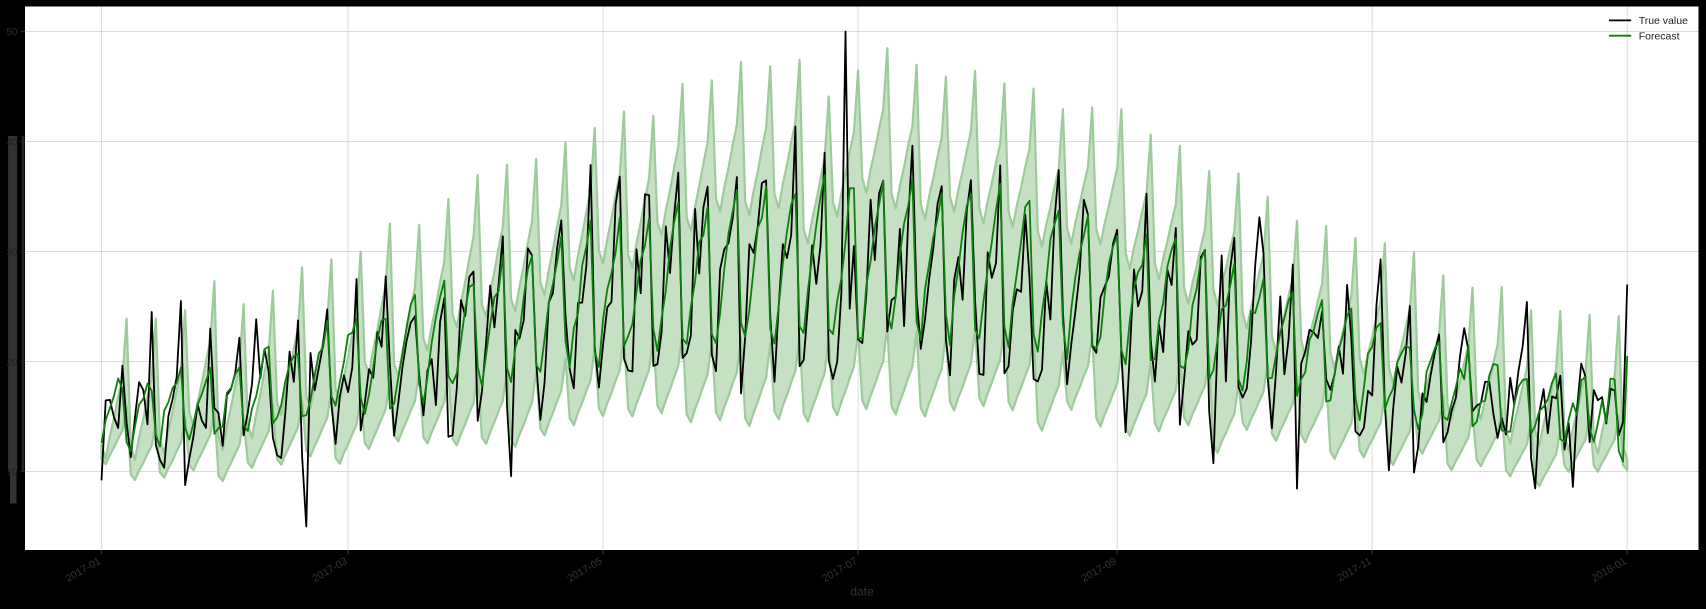 Image resolution: width=1706 pixels, height=609 pixels. I want to click on svg-text: 10, so click(12, 473).